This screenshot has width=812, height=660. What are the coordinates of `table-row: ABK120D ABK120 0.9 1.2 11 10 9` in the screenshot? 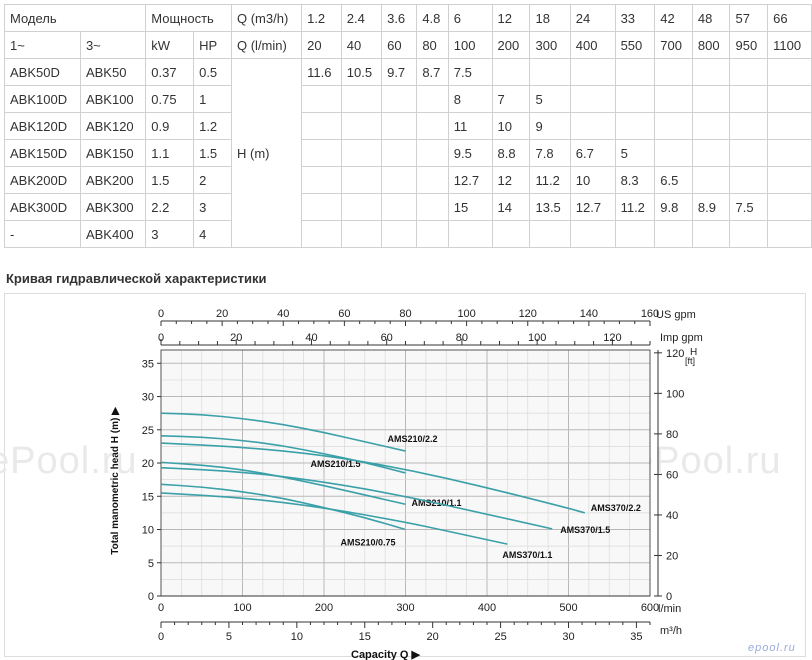 It's located at (408, 126).